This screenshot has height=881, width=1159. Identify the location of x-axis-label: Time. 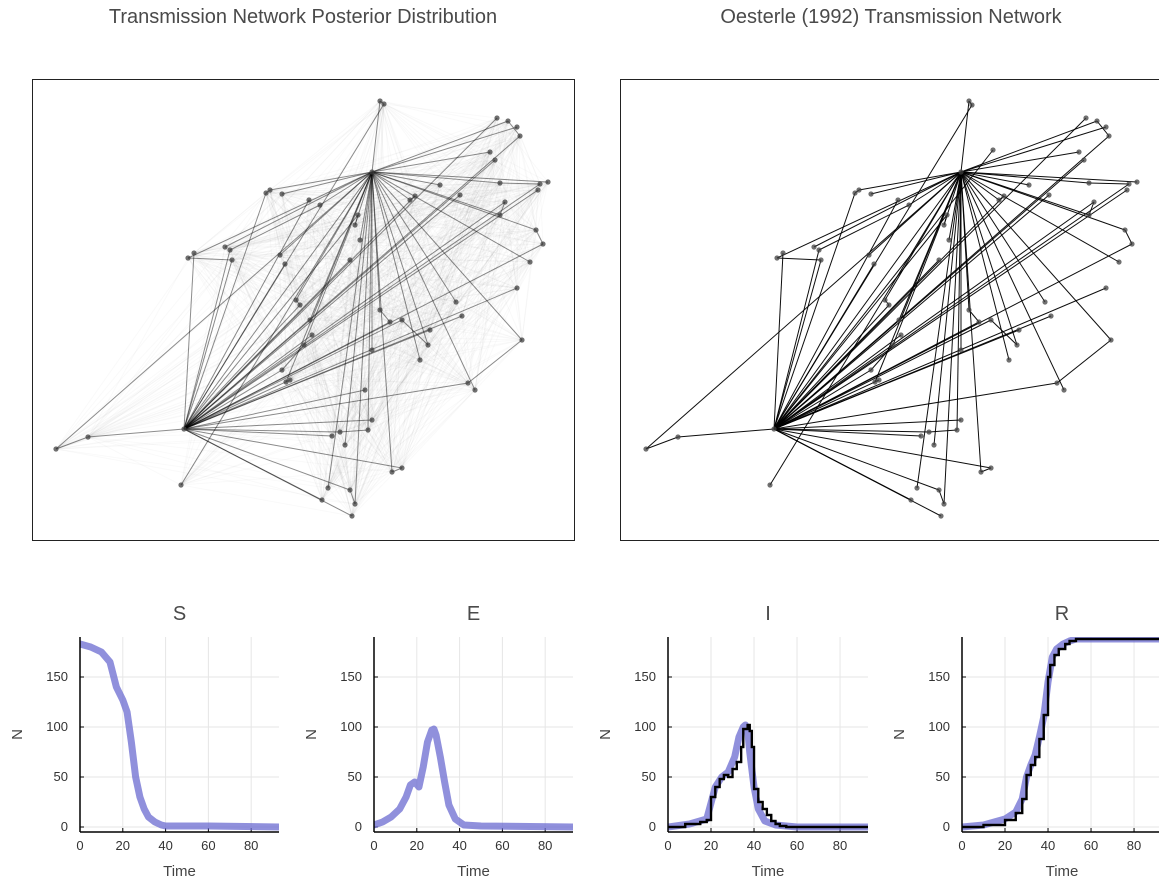
(179, 871).